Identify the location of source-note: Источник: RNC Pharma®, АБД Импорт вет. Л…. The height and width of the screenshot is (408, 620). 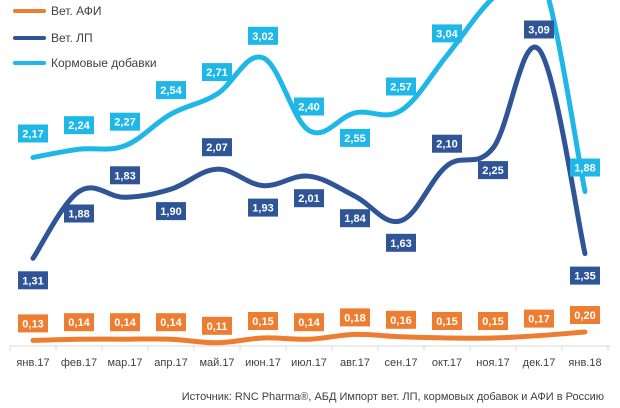
(393, 397).